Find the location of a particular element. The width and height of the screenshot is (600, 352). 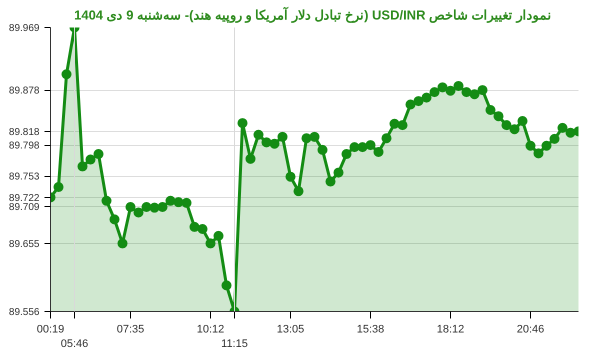

x-tick-label: 18:12 is located at coordinates (450, 330).